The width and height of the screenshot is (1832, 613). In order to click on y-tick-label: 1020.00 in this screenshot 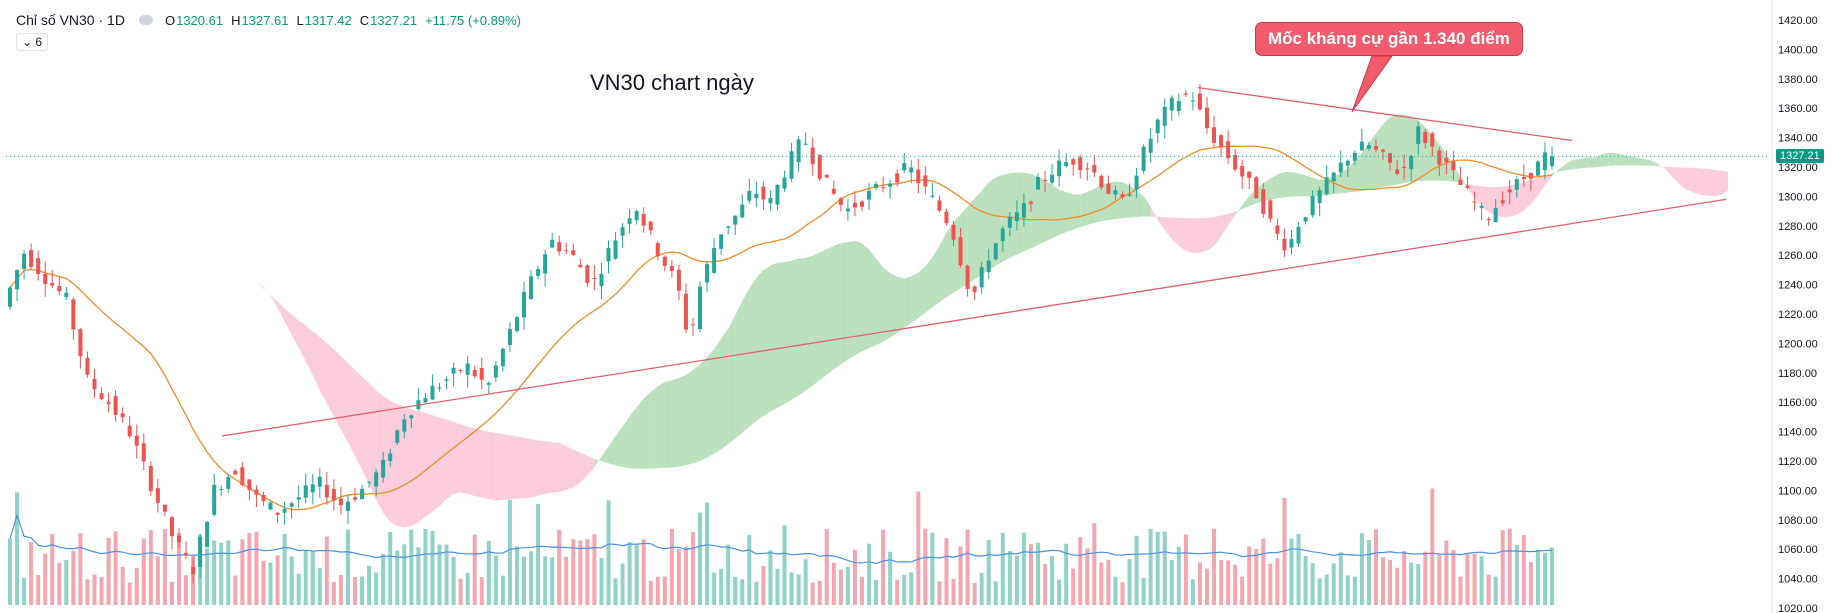, I will do `click(1798, 608)`.